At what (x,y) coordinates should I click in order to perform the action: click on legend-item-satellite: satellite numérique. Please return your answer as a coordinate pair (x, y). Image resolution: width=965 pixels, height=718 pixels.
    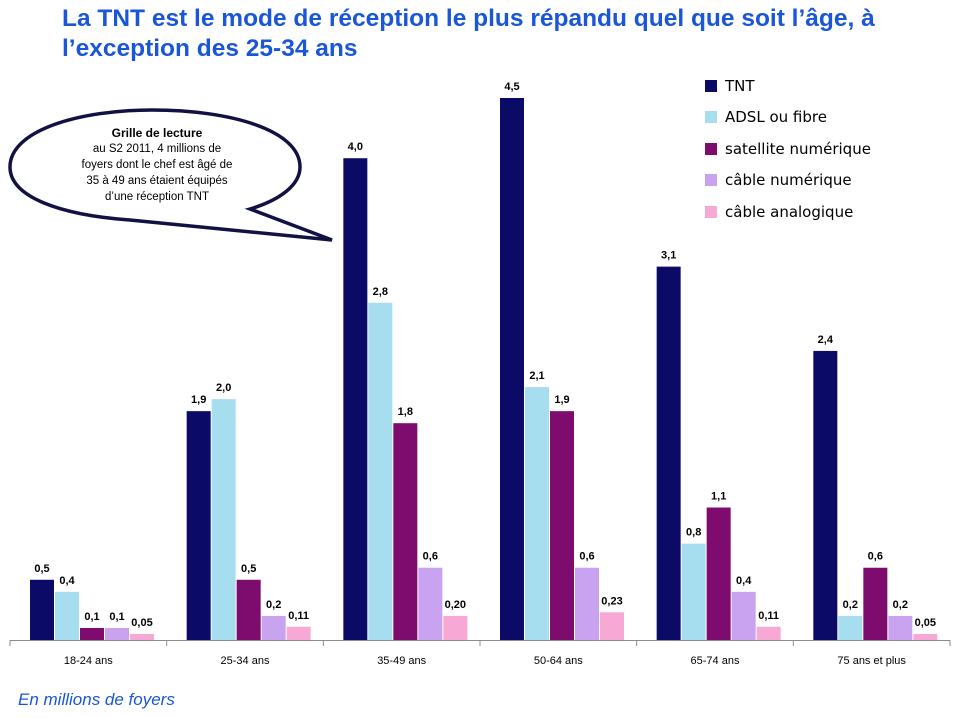
    Looking at the image, I should click on (788, 149).